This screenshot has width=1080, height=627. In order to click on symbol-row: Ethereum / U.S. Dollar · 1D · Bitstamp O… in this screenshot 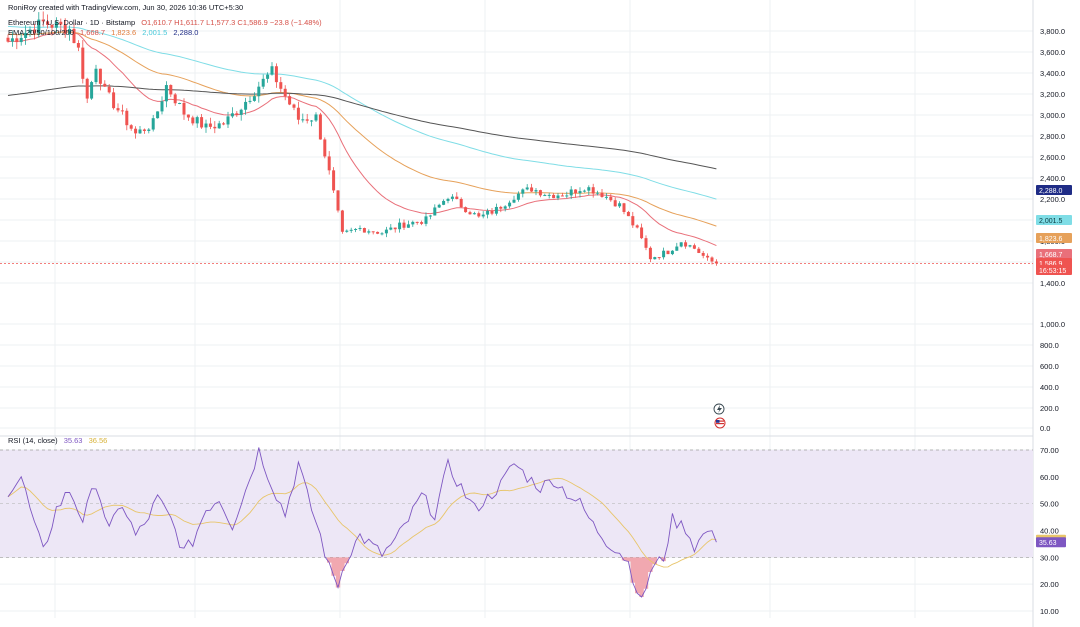, I will do `click(167, 23)`.